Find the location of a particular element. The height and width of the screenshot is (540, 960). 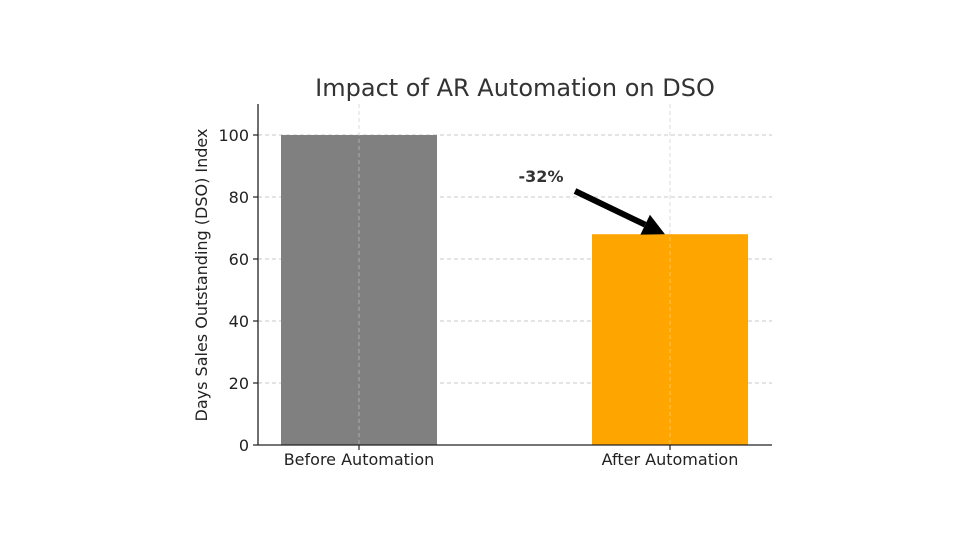

annotation: -32% is located at coordinates (592, 201).